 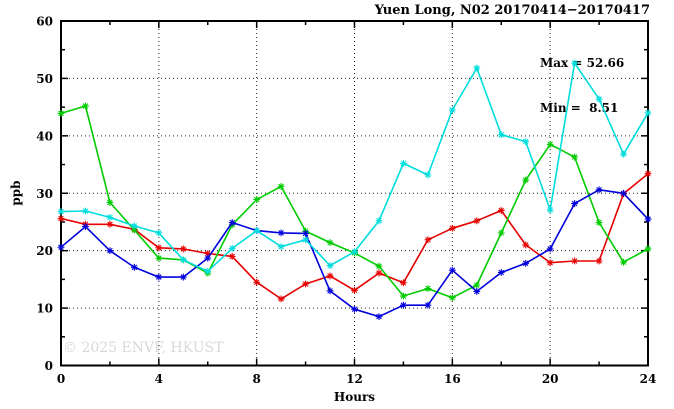 What do you see at coordinates (44, 79) in the screenshot?
I see `y-tick-label: 50` at bounding box center [44, 79].